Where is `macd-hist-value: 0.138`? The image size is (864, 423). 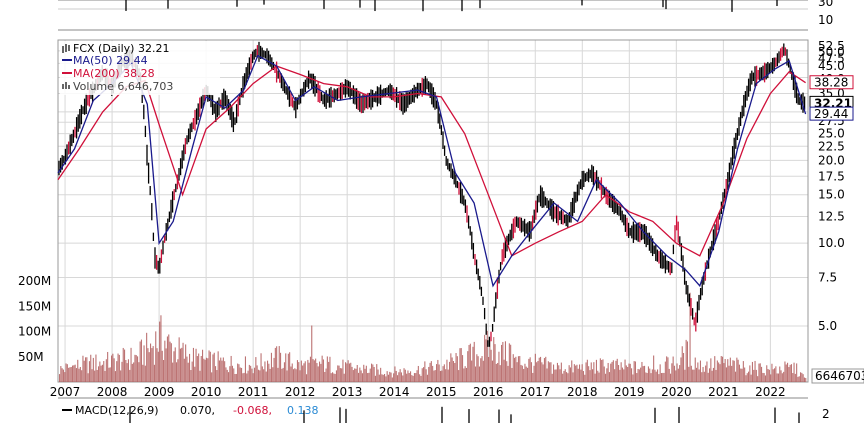
macd-hist-value: 0.138 is located at coordinates (303, 410).